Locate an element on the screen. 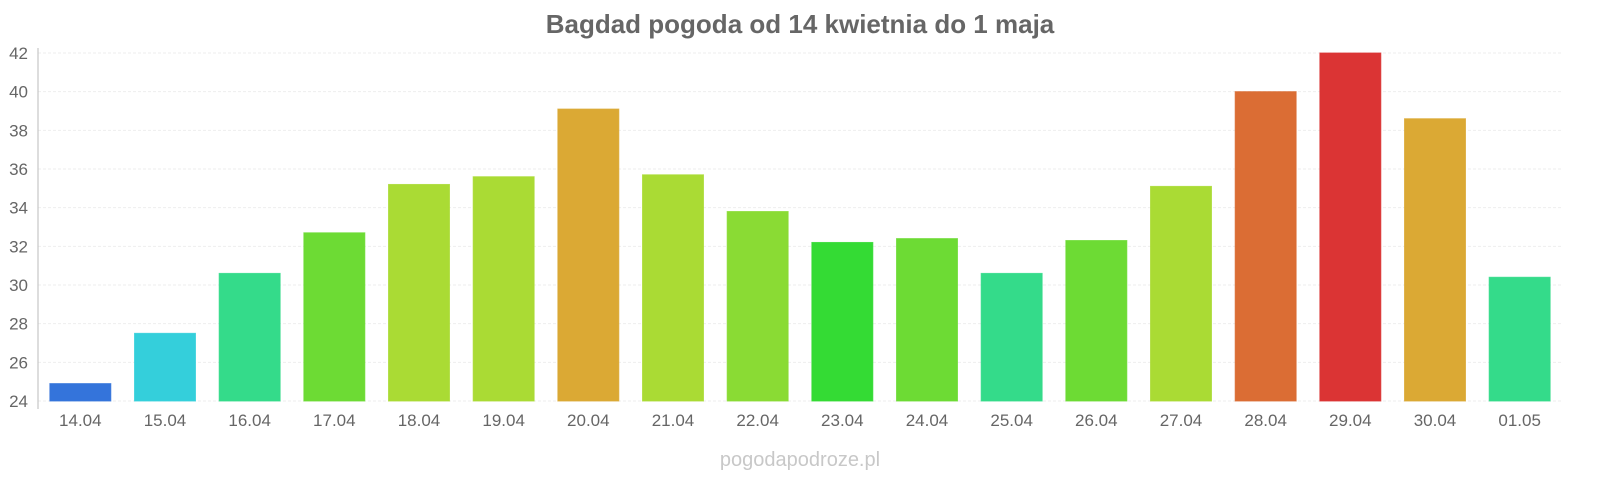 The height and width of the screenshot is (480, 1600). y-tick-label: 26 is located at coordinates (18, 362).